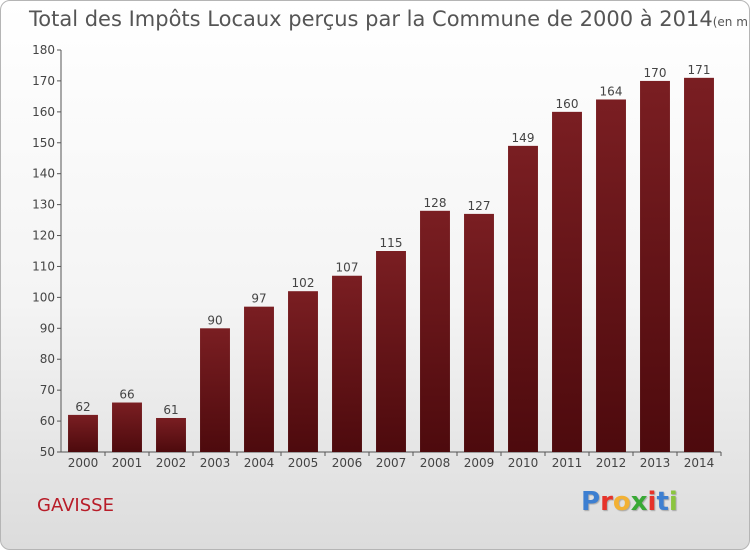 Image resolution: width=750 pixels, height=550 pixels. Describe the element at coordinates (171, 434) in the screenshot. I see `bar-2002` at that location.